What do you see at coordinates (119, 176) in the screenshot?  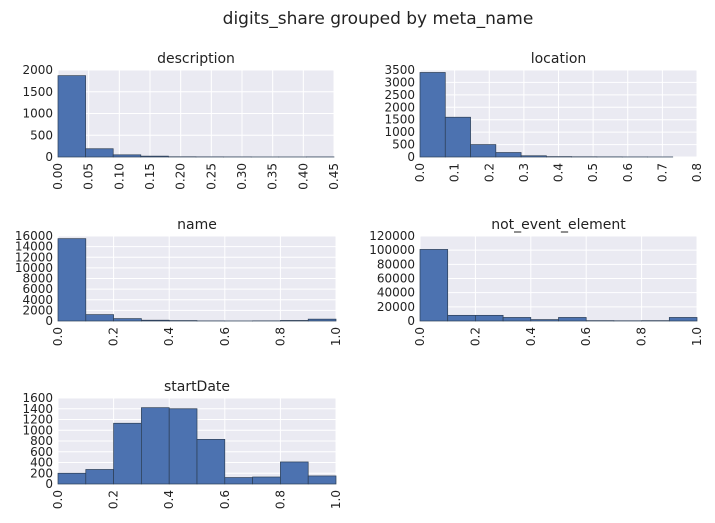 I see `x-tick-label: 0.10` at bounding box center [119, 176].